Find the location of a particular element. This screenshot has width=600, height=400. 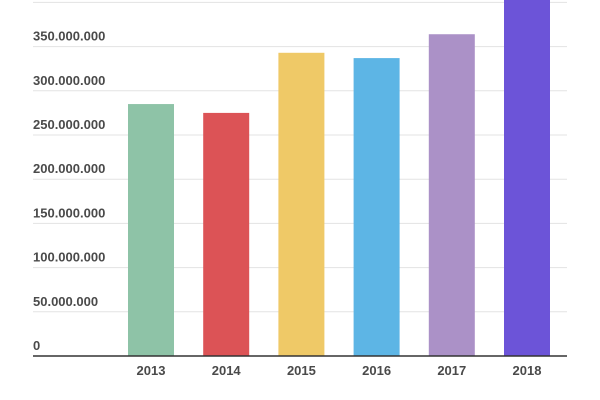

bar-2018 is located at coordinates (527, 178).